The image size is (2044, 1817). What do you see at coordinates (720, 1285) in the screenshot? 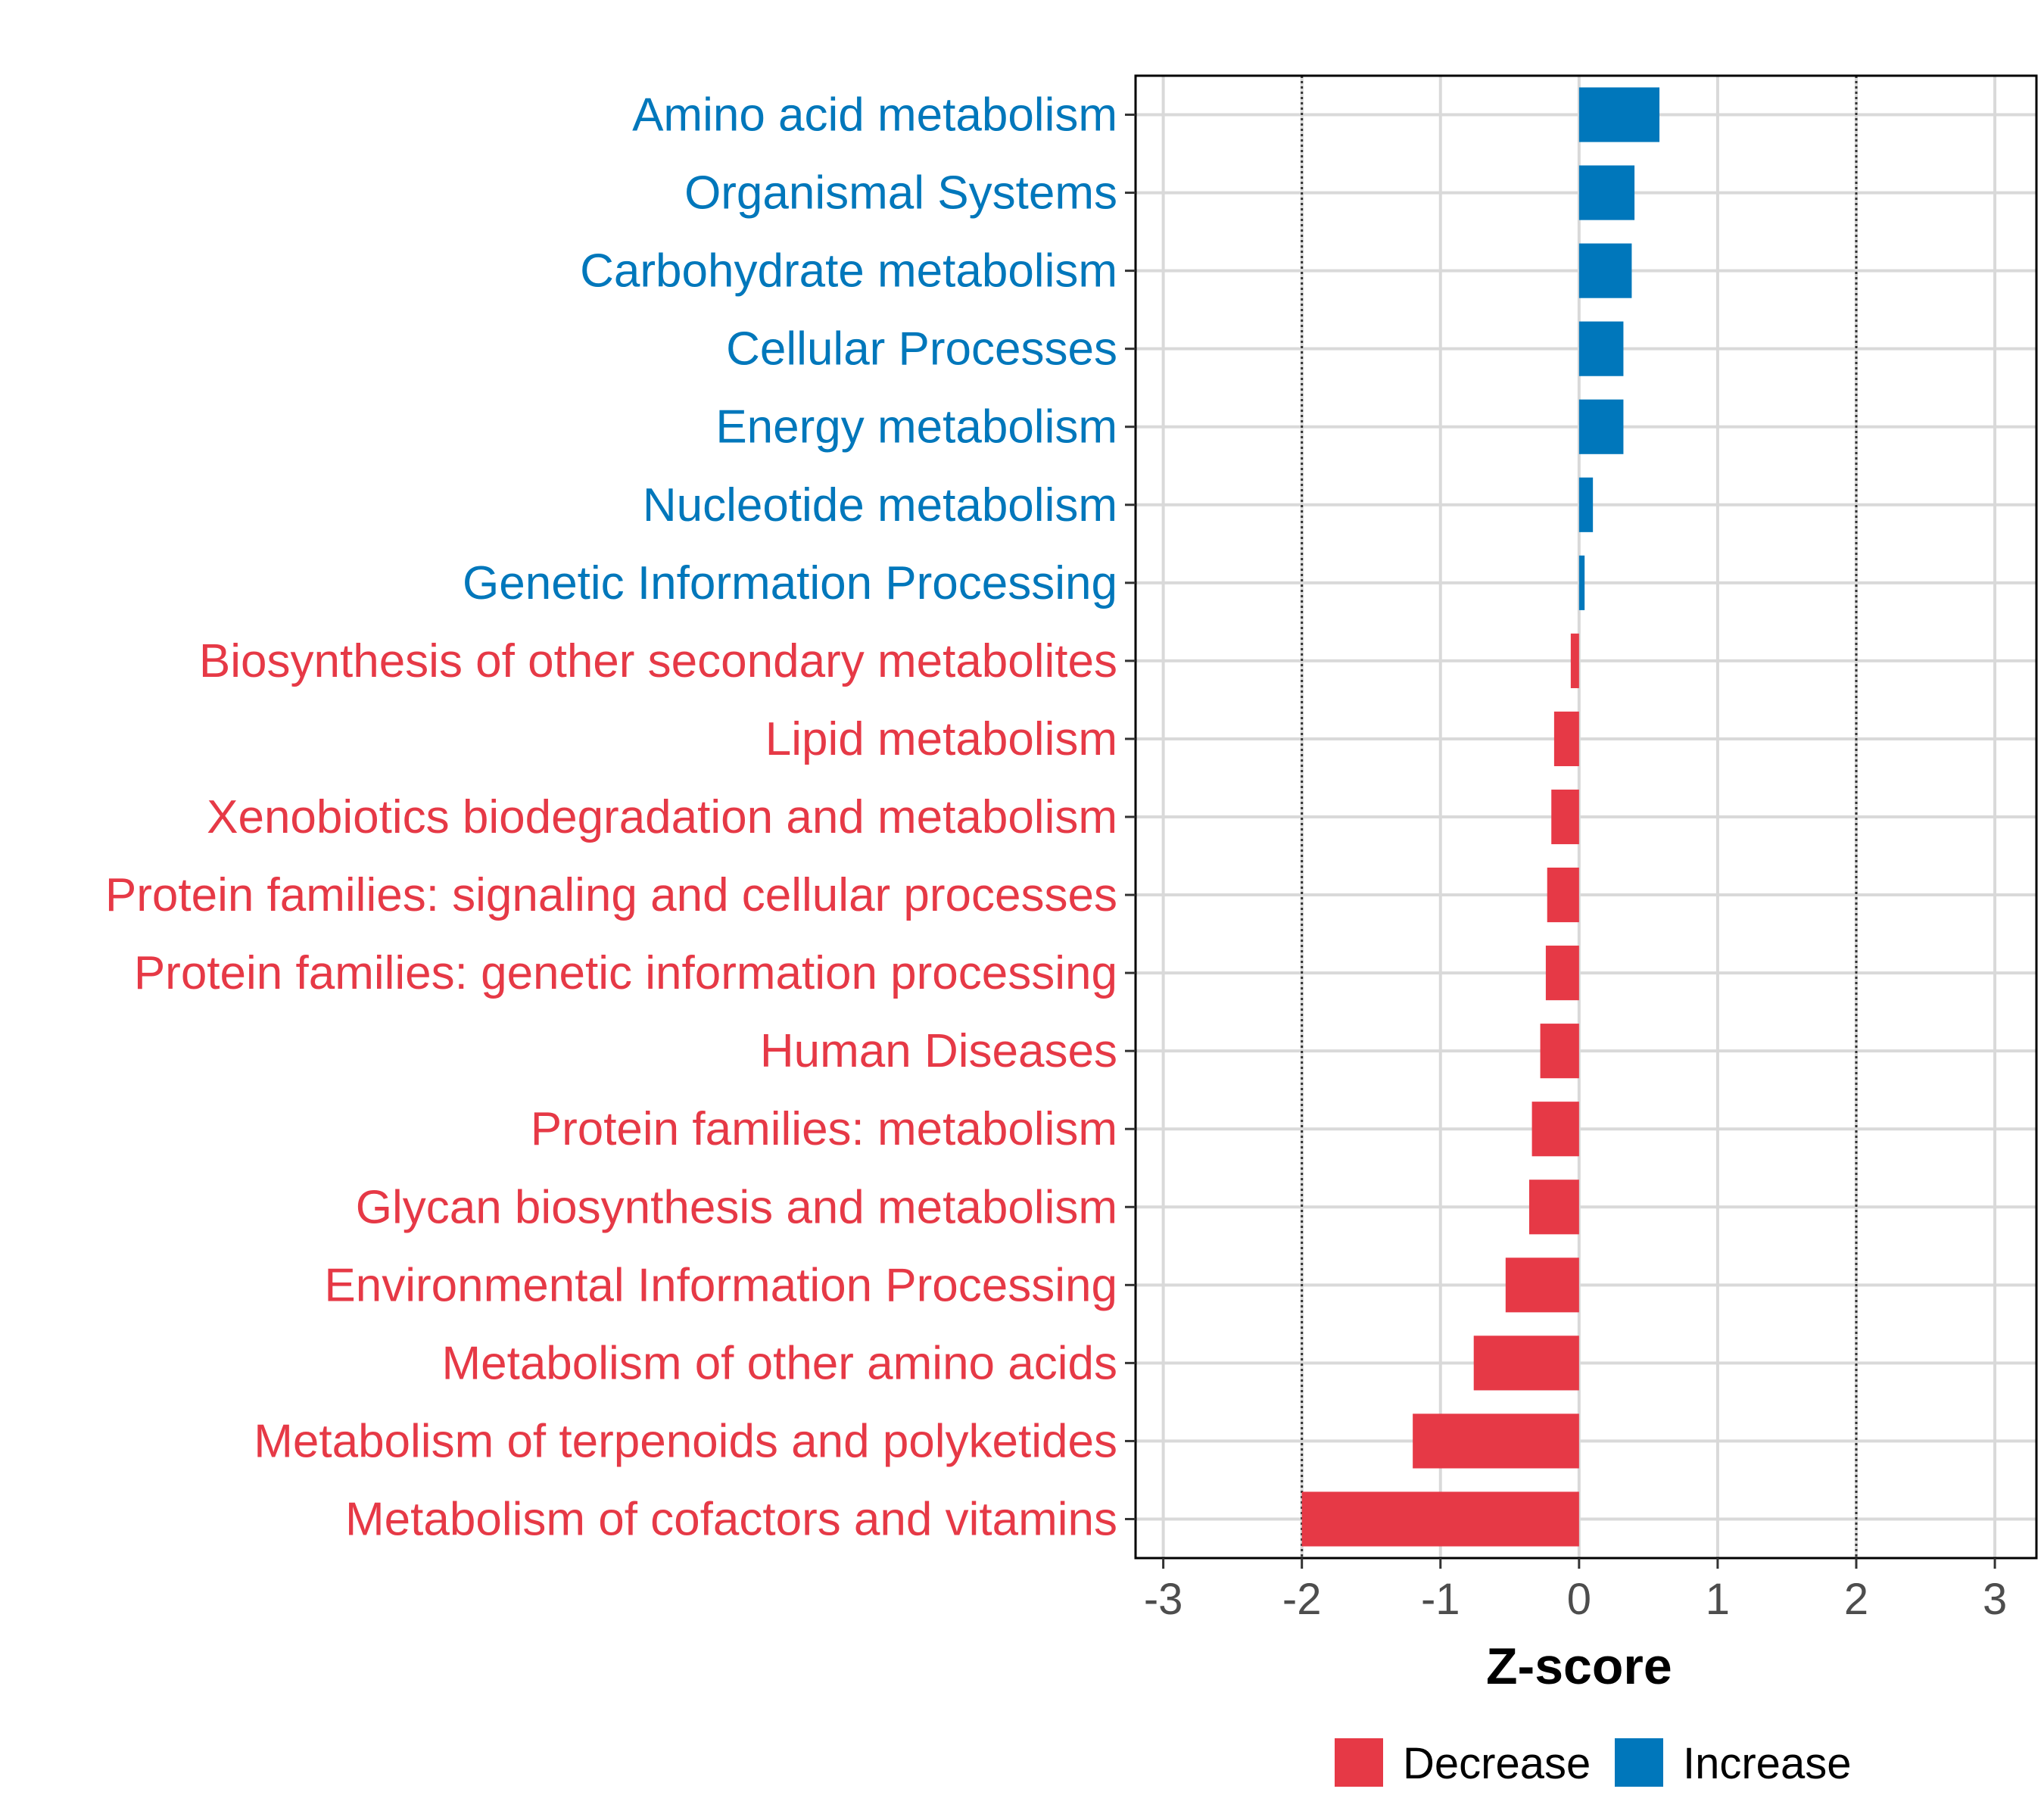
I see `category-label: Environmental Information Processing` at bounding box center [720, 1285].